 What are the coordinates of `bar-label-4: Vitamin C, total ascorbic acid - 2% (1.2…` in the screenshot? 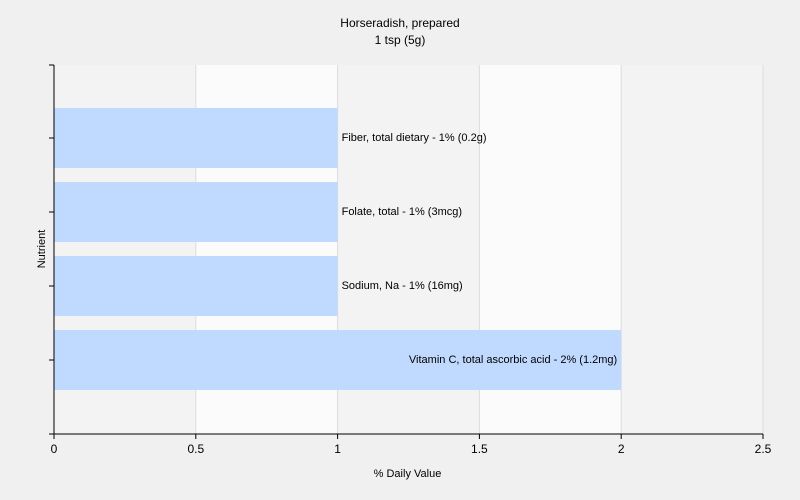 It's located at (513, 360).